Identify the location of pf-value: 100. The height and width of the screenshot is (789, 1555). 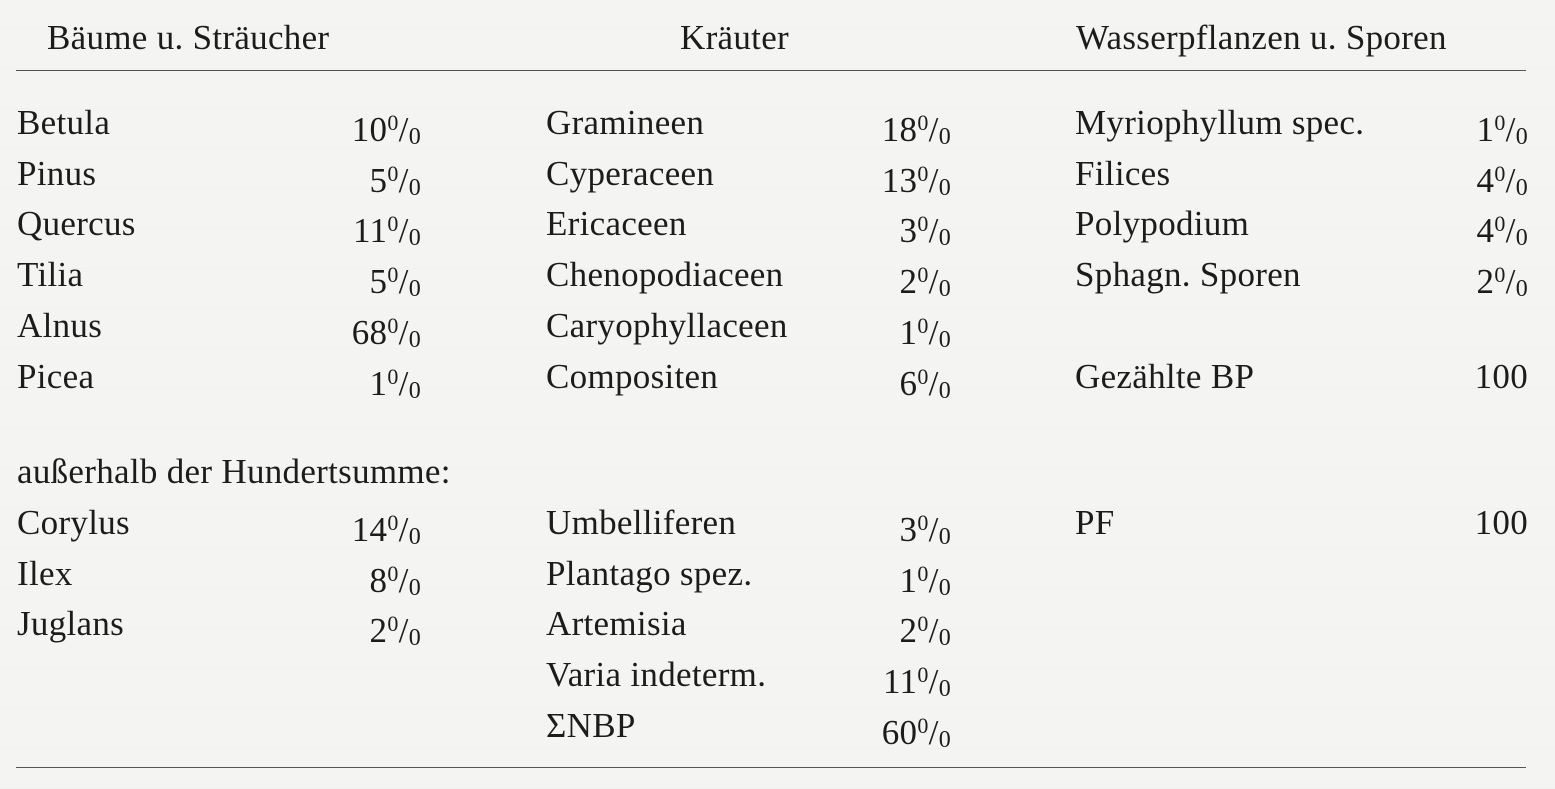
(1501, 522).